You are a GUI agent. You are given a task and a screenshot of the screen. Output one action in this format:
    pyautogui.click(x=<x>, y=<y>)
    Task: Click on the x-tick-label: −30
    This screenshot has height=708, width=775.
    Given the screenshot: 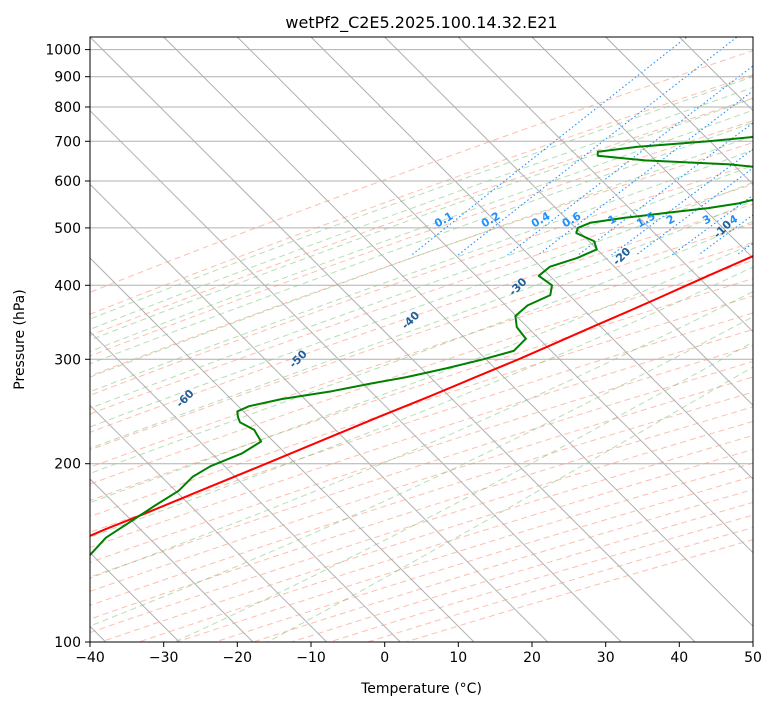 What is the action you would take?
    pyautogui.click(x=164, y=658)
    